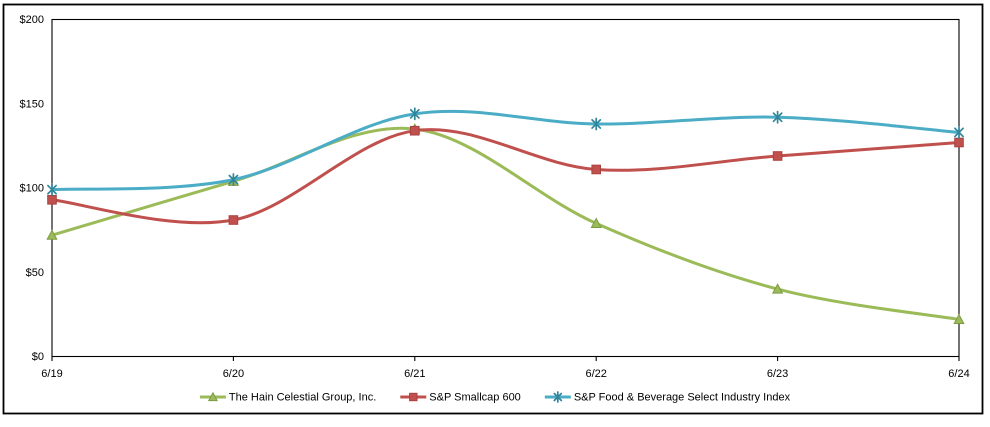 The width and height of the screenshot is (990, 427). Describe the element at coordinates (51, 374) in the screenshot. I see `x-axis-tick-label: 6/19` at that location.